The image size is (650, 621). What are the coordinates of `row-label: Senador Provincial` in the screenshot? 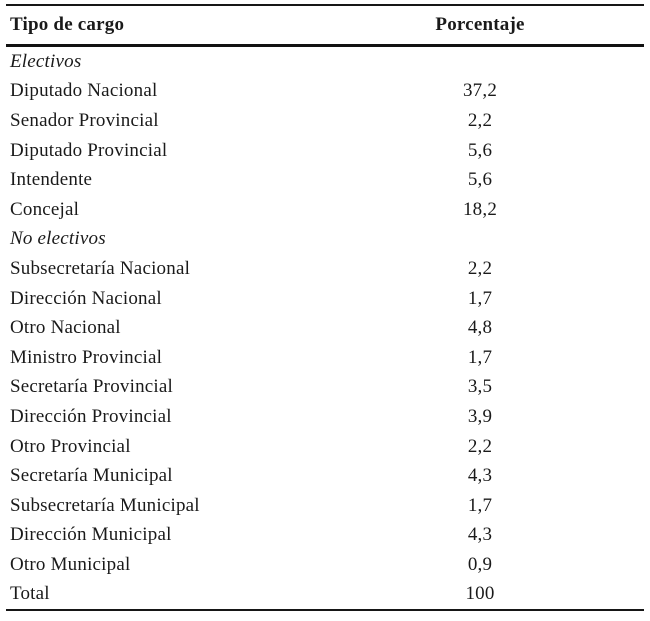 It's located at (84, 120).